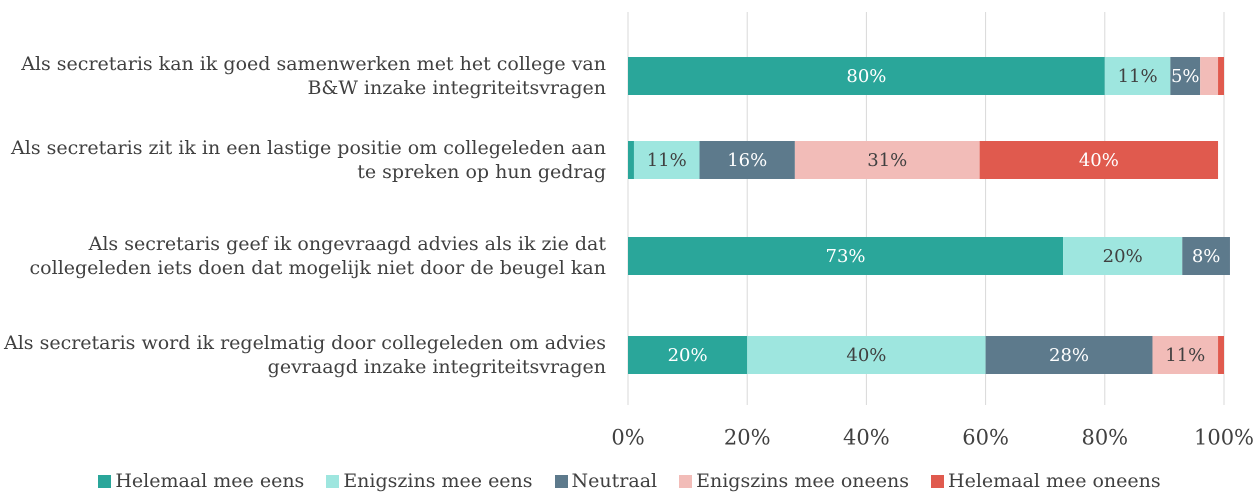 This screenshot has height=496, width=1259. I want to click on legend-label: Enigszins mee eens, so click(438, 481).